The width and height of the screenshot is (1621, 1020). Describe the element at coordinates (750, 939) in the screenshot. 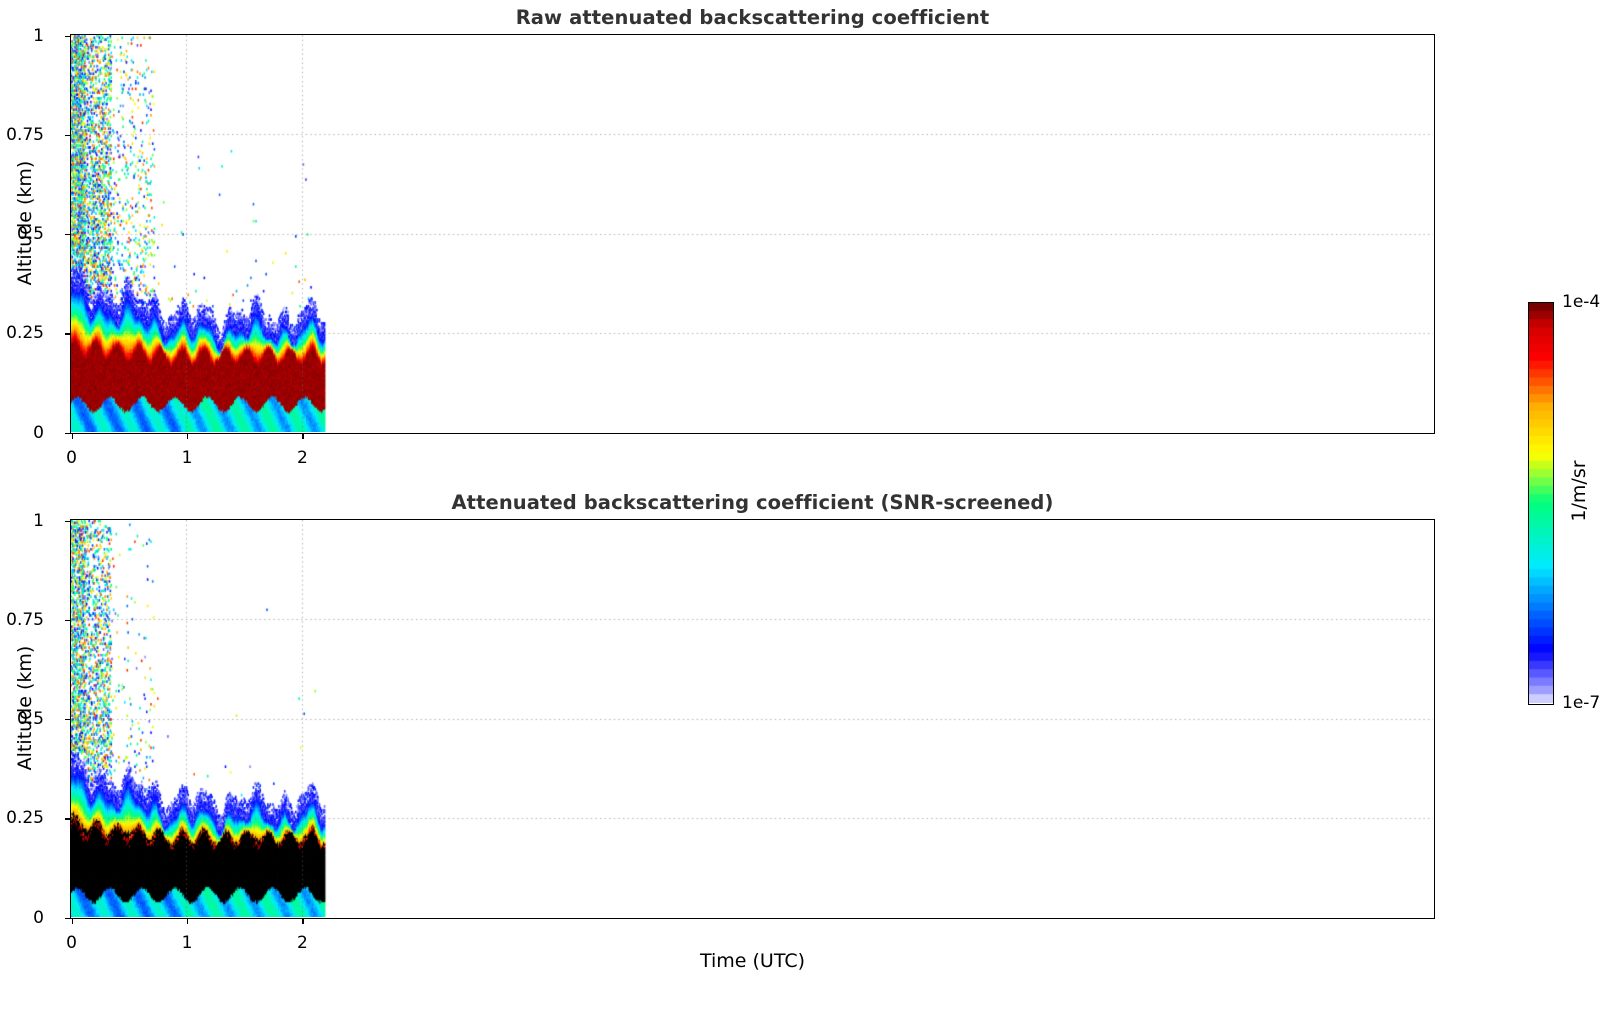

I see `x-axis-ticks-bottom: 0 1 2` at that location.